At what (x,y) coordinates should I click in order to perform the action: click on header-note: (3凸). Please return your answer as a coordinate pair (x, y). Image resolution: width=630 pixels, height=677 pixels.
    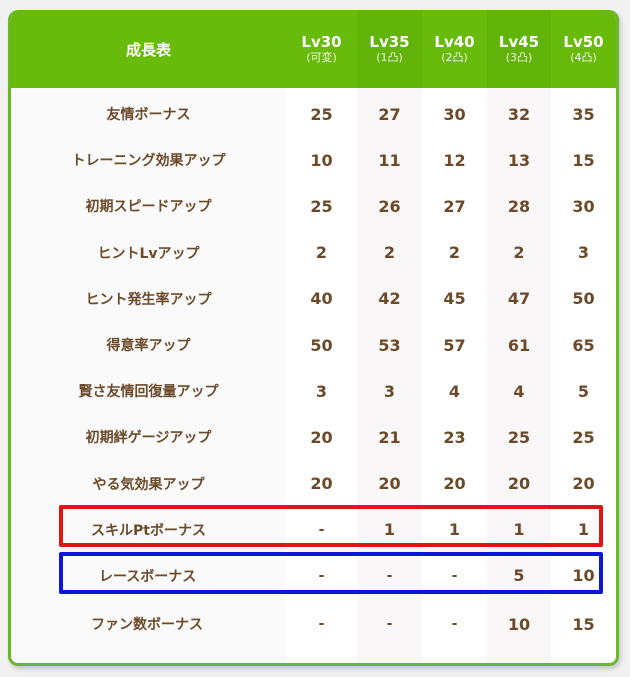
    Looking at the image, I should click on (519, 57).